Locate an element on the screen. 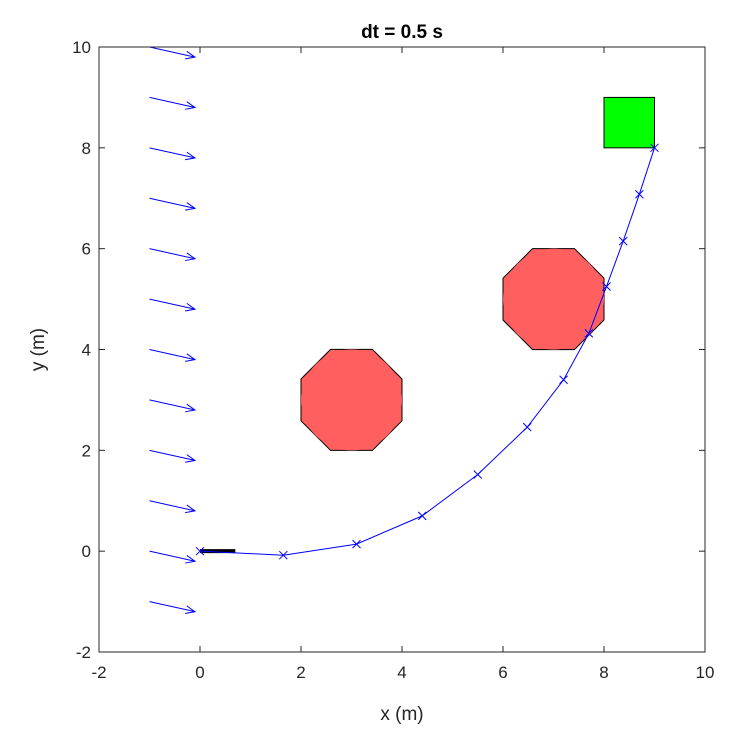  y-tick-label: -2 is located at coordinates (83, 652).